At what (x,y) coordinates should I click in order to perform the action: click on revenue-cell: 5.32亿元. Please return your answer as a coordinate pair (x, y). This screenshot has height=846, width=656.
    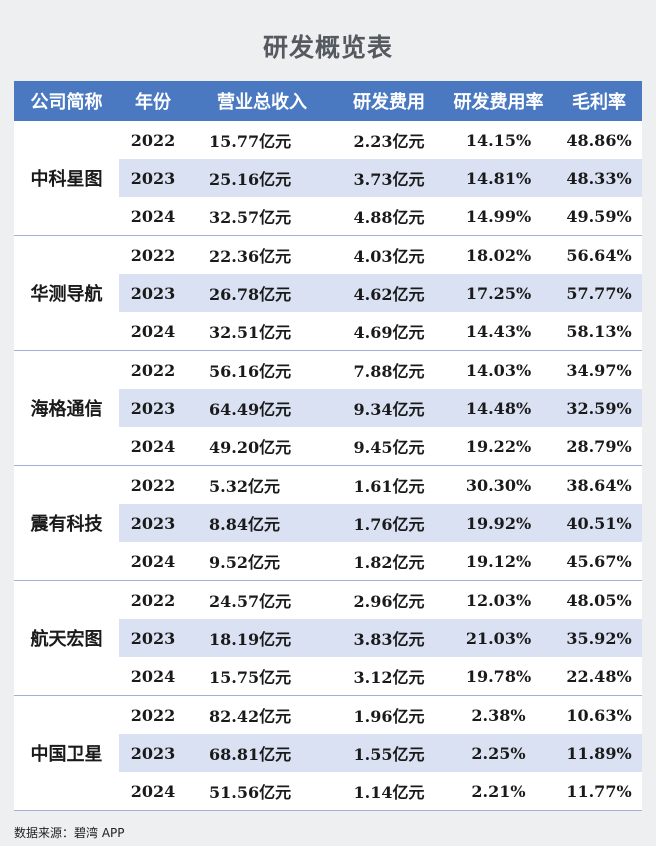
    Looking at the image, I should click on (262, 484).